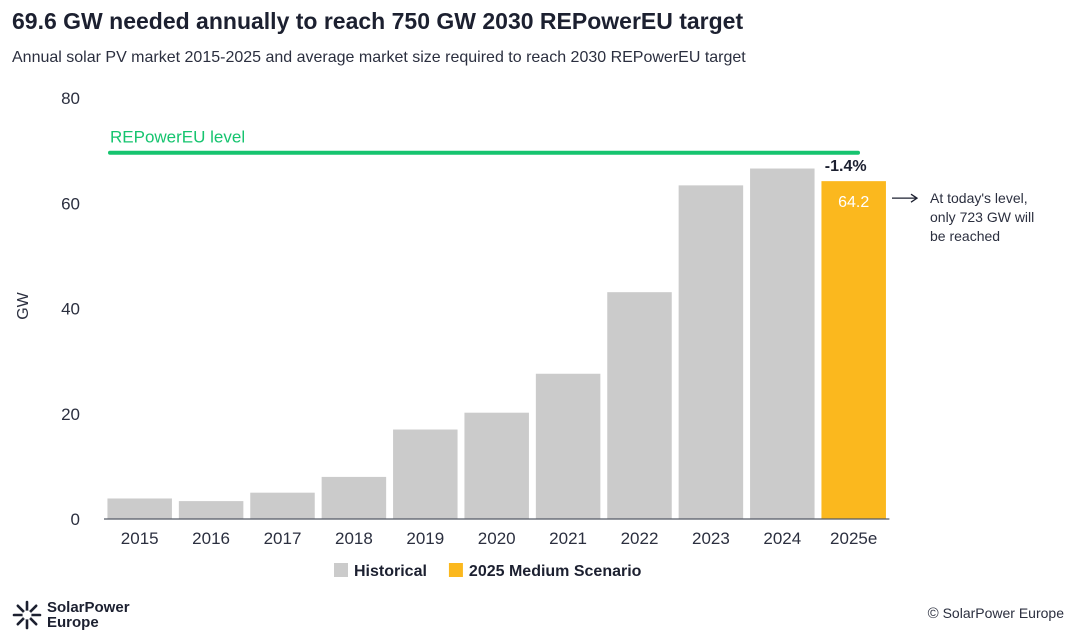 The image size is (1078, 644). I want to click on callout-text-line: only 723 GW will, so click(982, 217).